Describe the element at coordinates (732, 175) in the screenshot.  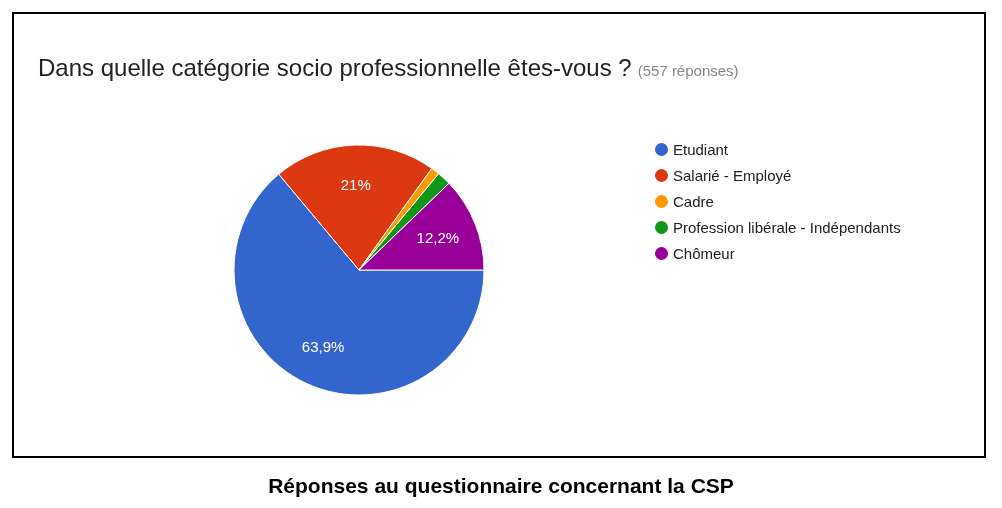
I see `legend-label: Salarié - Employé` at that location.